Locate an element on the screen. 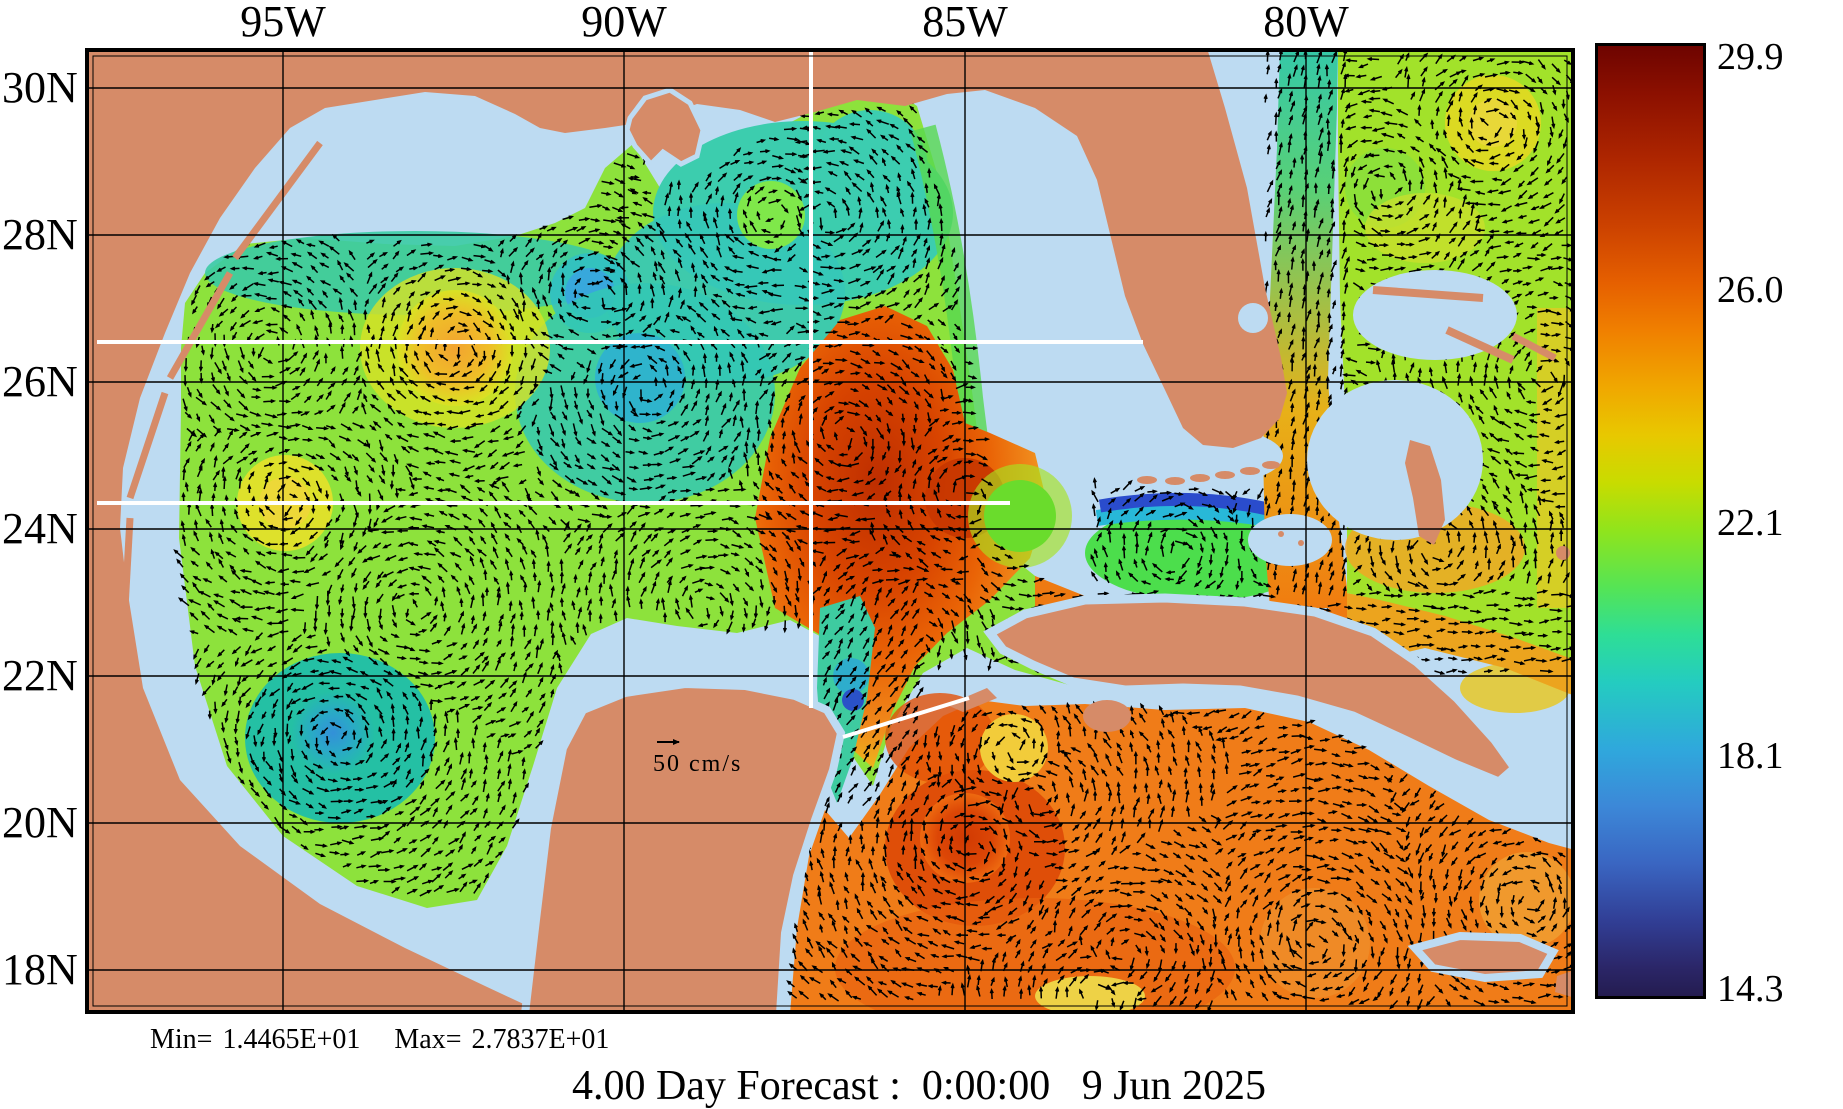 The image size is (1843, 1109). land-jamaica is located at coordinates (1483, 957).